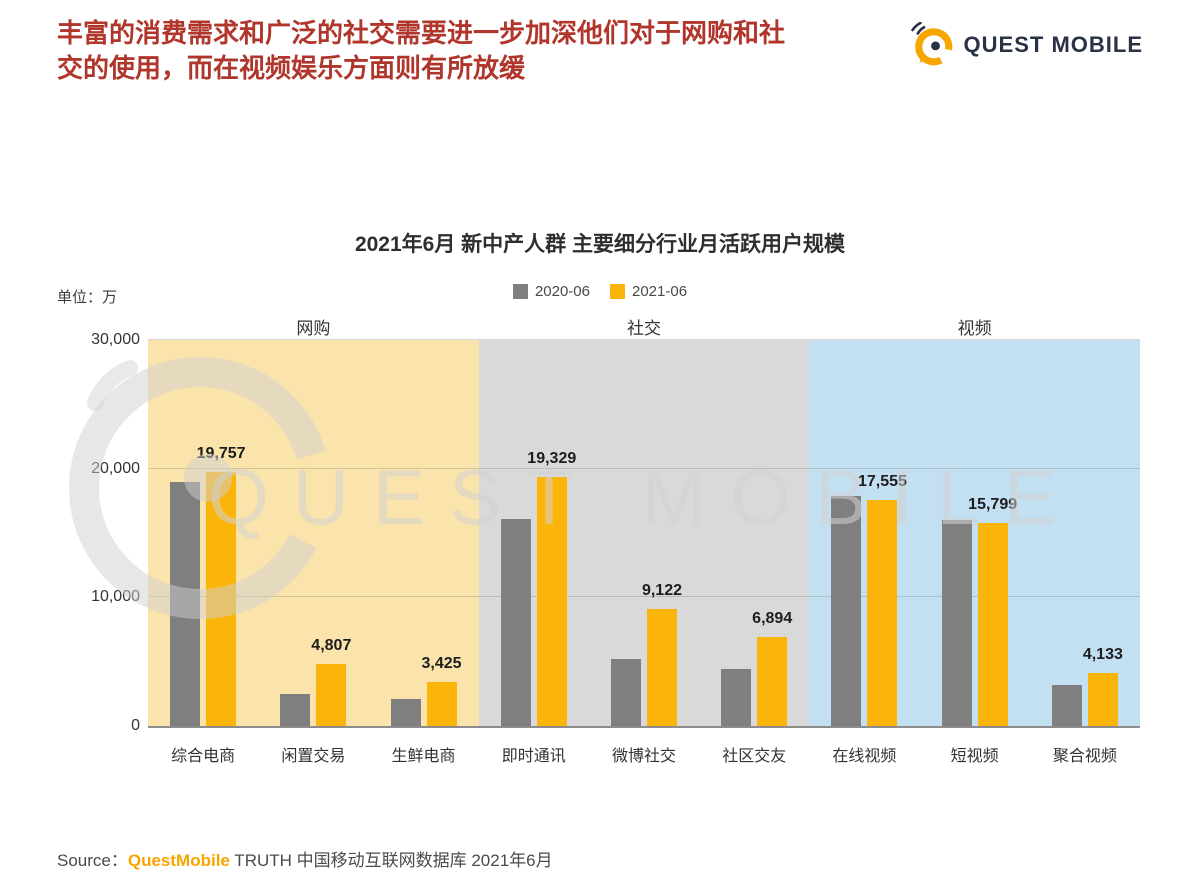  What do you see at coordinates (221, 585) in the screenshot?
I see `bar-2021-06-综合电商: 19,757` at bounding box center [221, 585].